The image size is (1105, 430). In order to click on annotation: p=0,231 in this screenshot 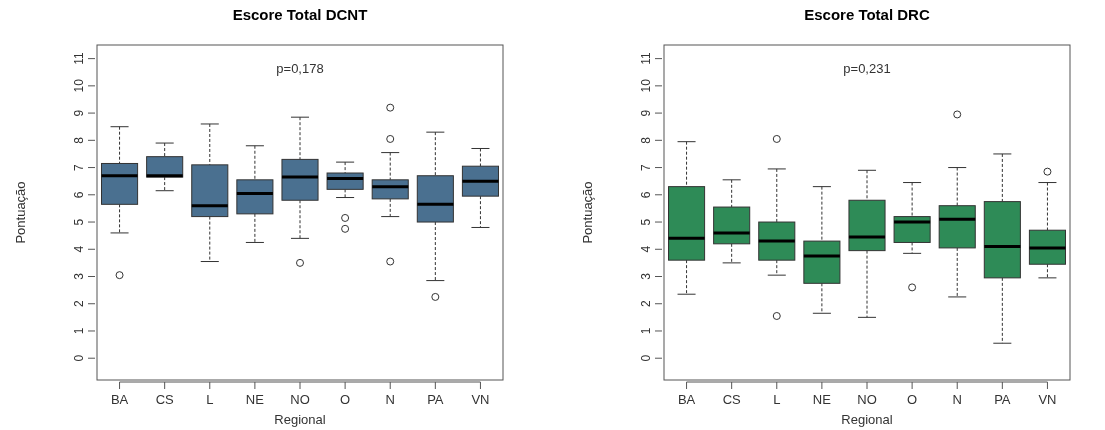, I will do `click(867, 68)`.